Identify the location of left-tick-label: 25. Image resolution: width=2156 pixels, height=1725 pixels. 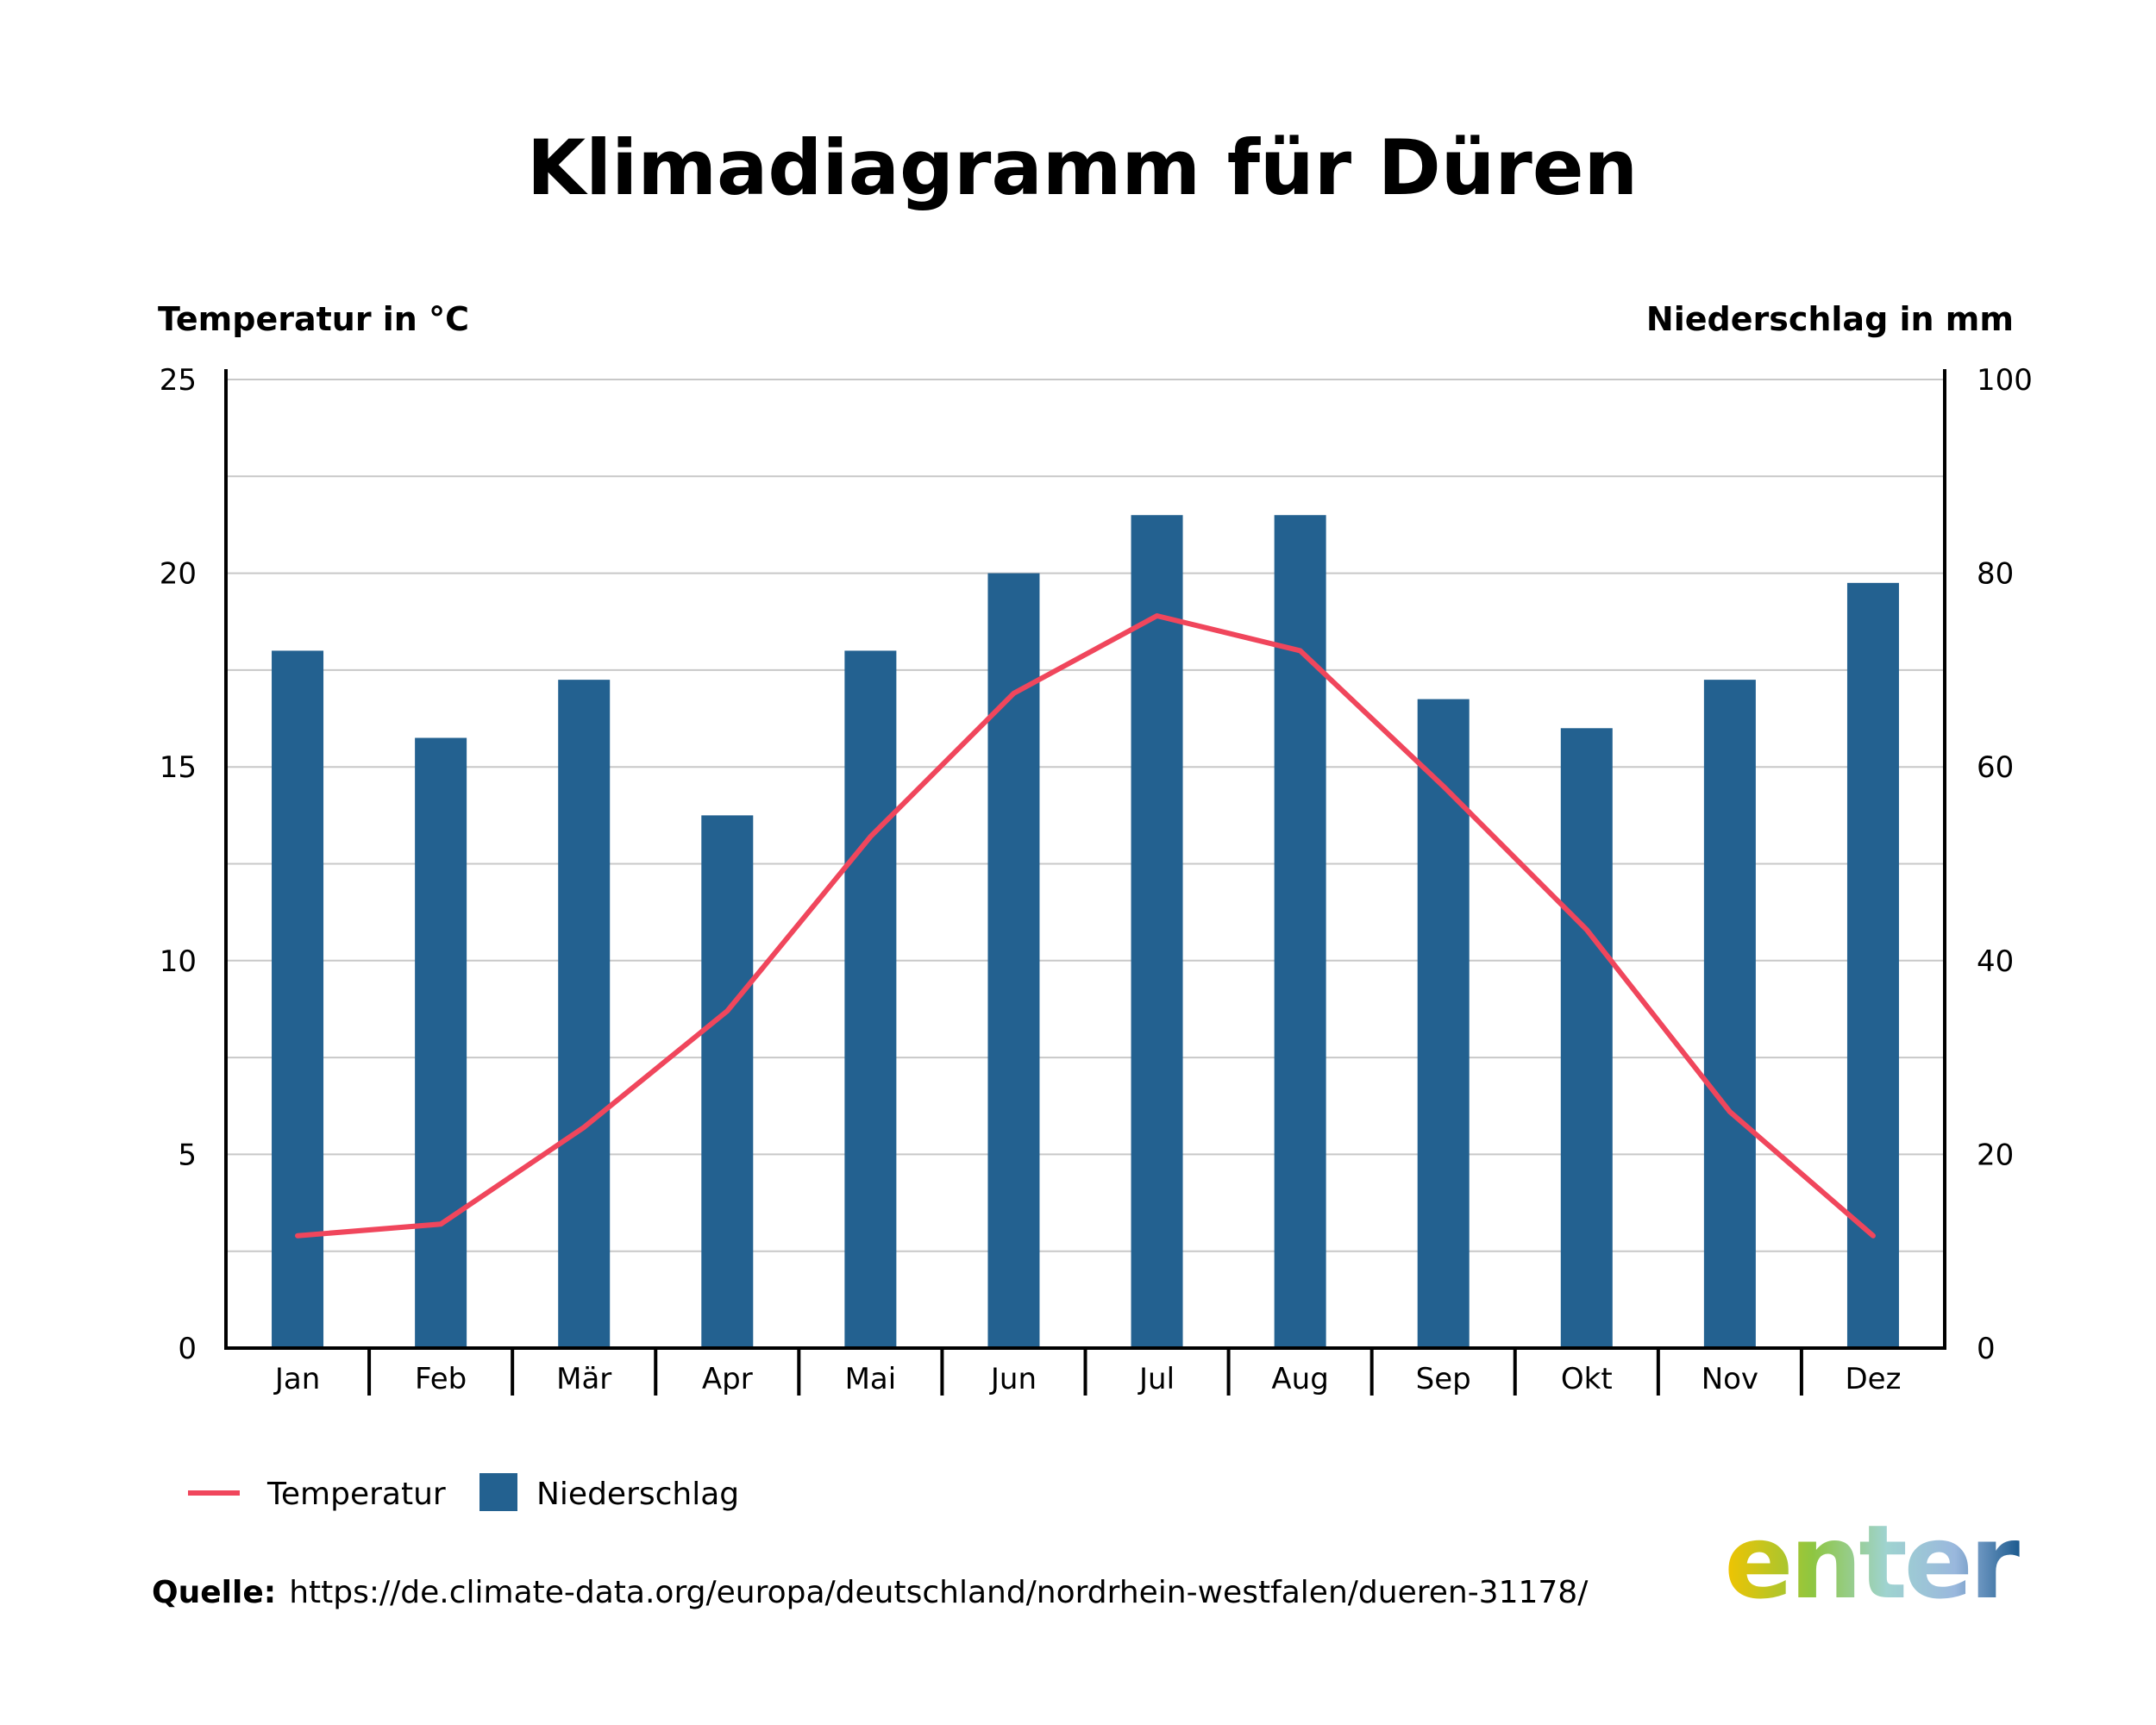
(178, 380).